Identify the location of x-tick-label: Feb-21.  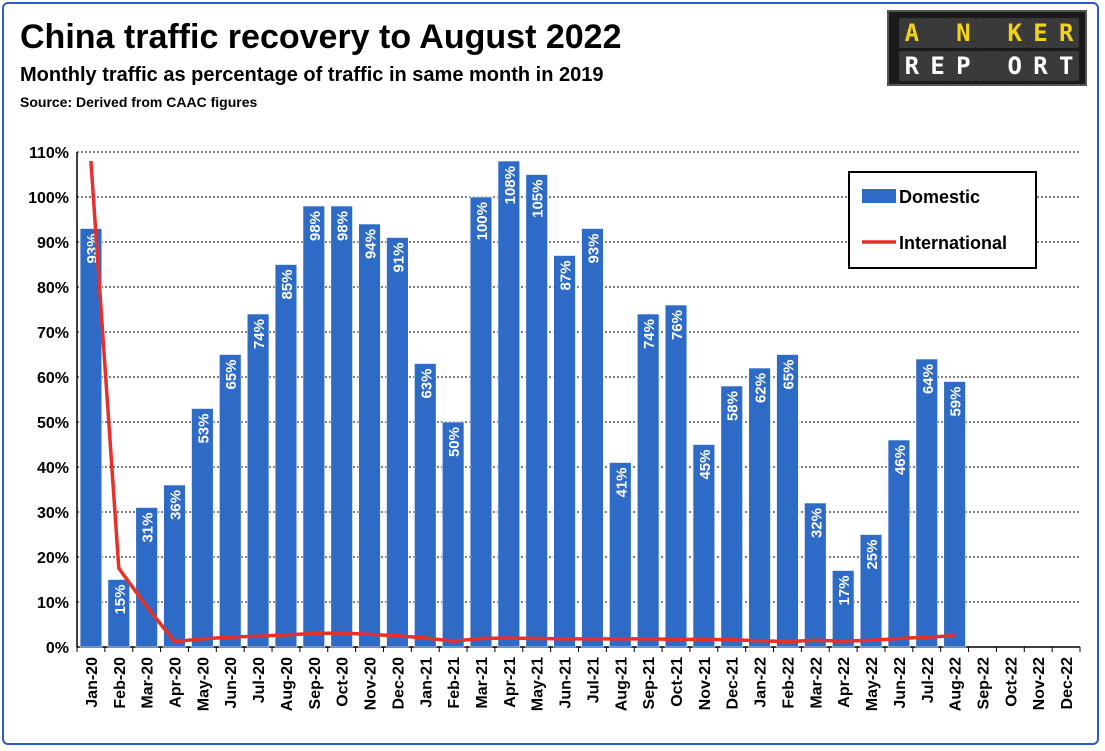
(454, 683).